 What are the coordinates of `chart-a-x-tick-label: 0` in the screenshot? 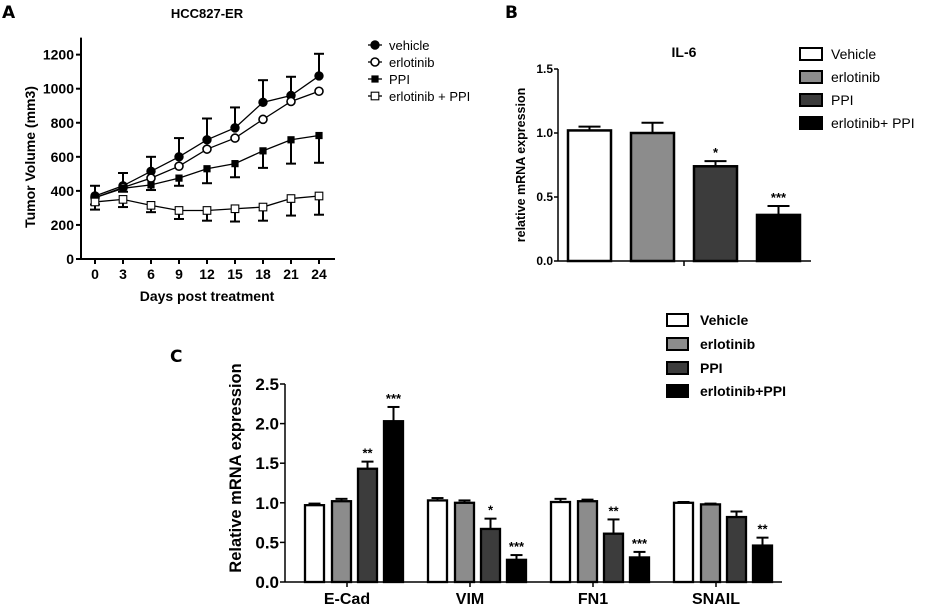 It's located at (95, 274).